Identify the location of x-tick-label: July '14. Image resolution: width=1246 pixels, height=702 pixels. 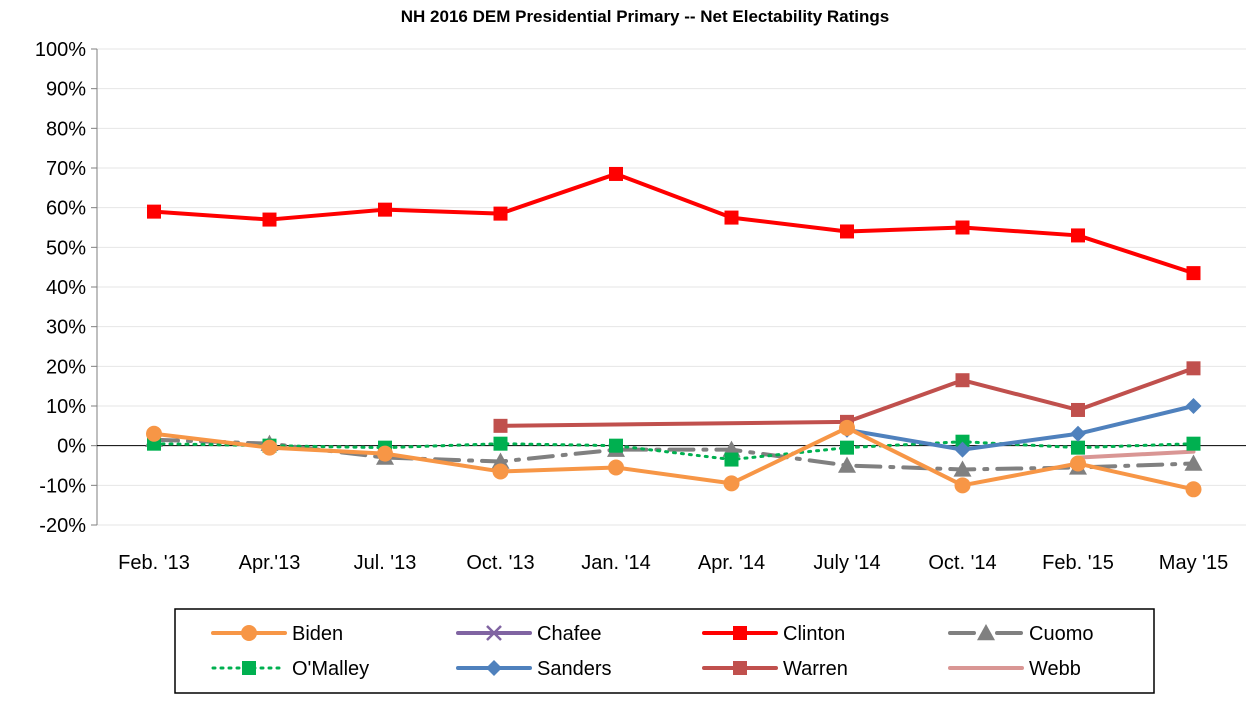
(846, 563).